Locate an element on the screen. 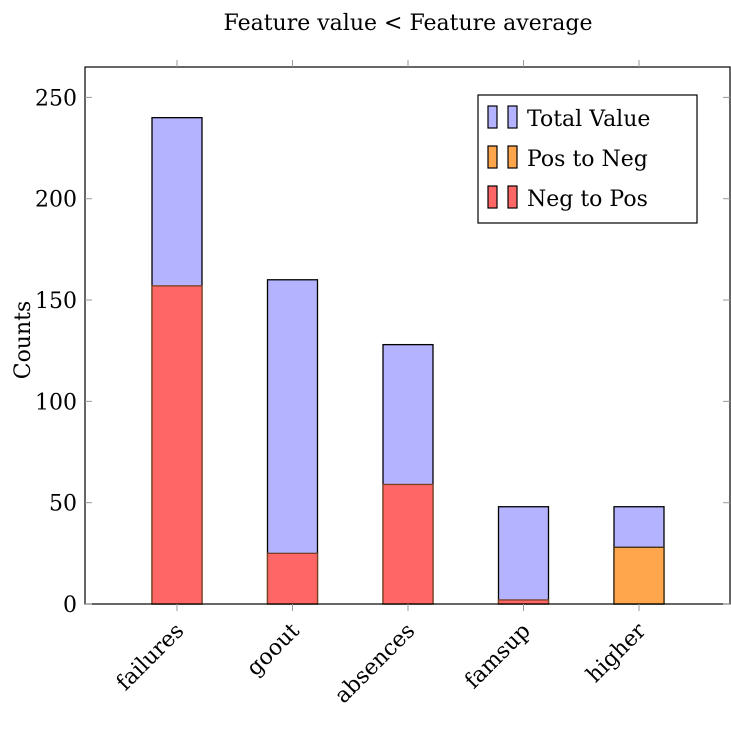  x-tick-label: goout is located at coordinates (273, 649).